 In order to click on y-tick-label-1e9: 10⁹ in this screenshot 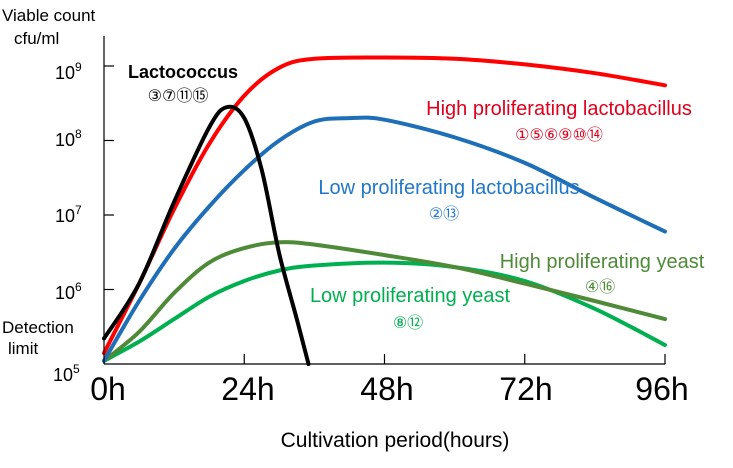, I will do `click(68, 71)`.